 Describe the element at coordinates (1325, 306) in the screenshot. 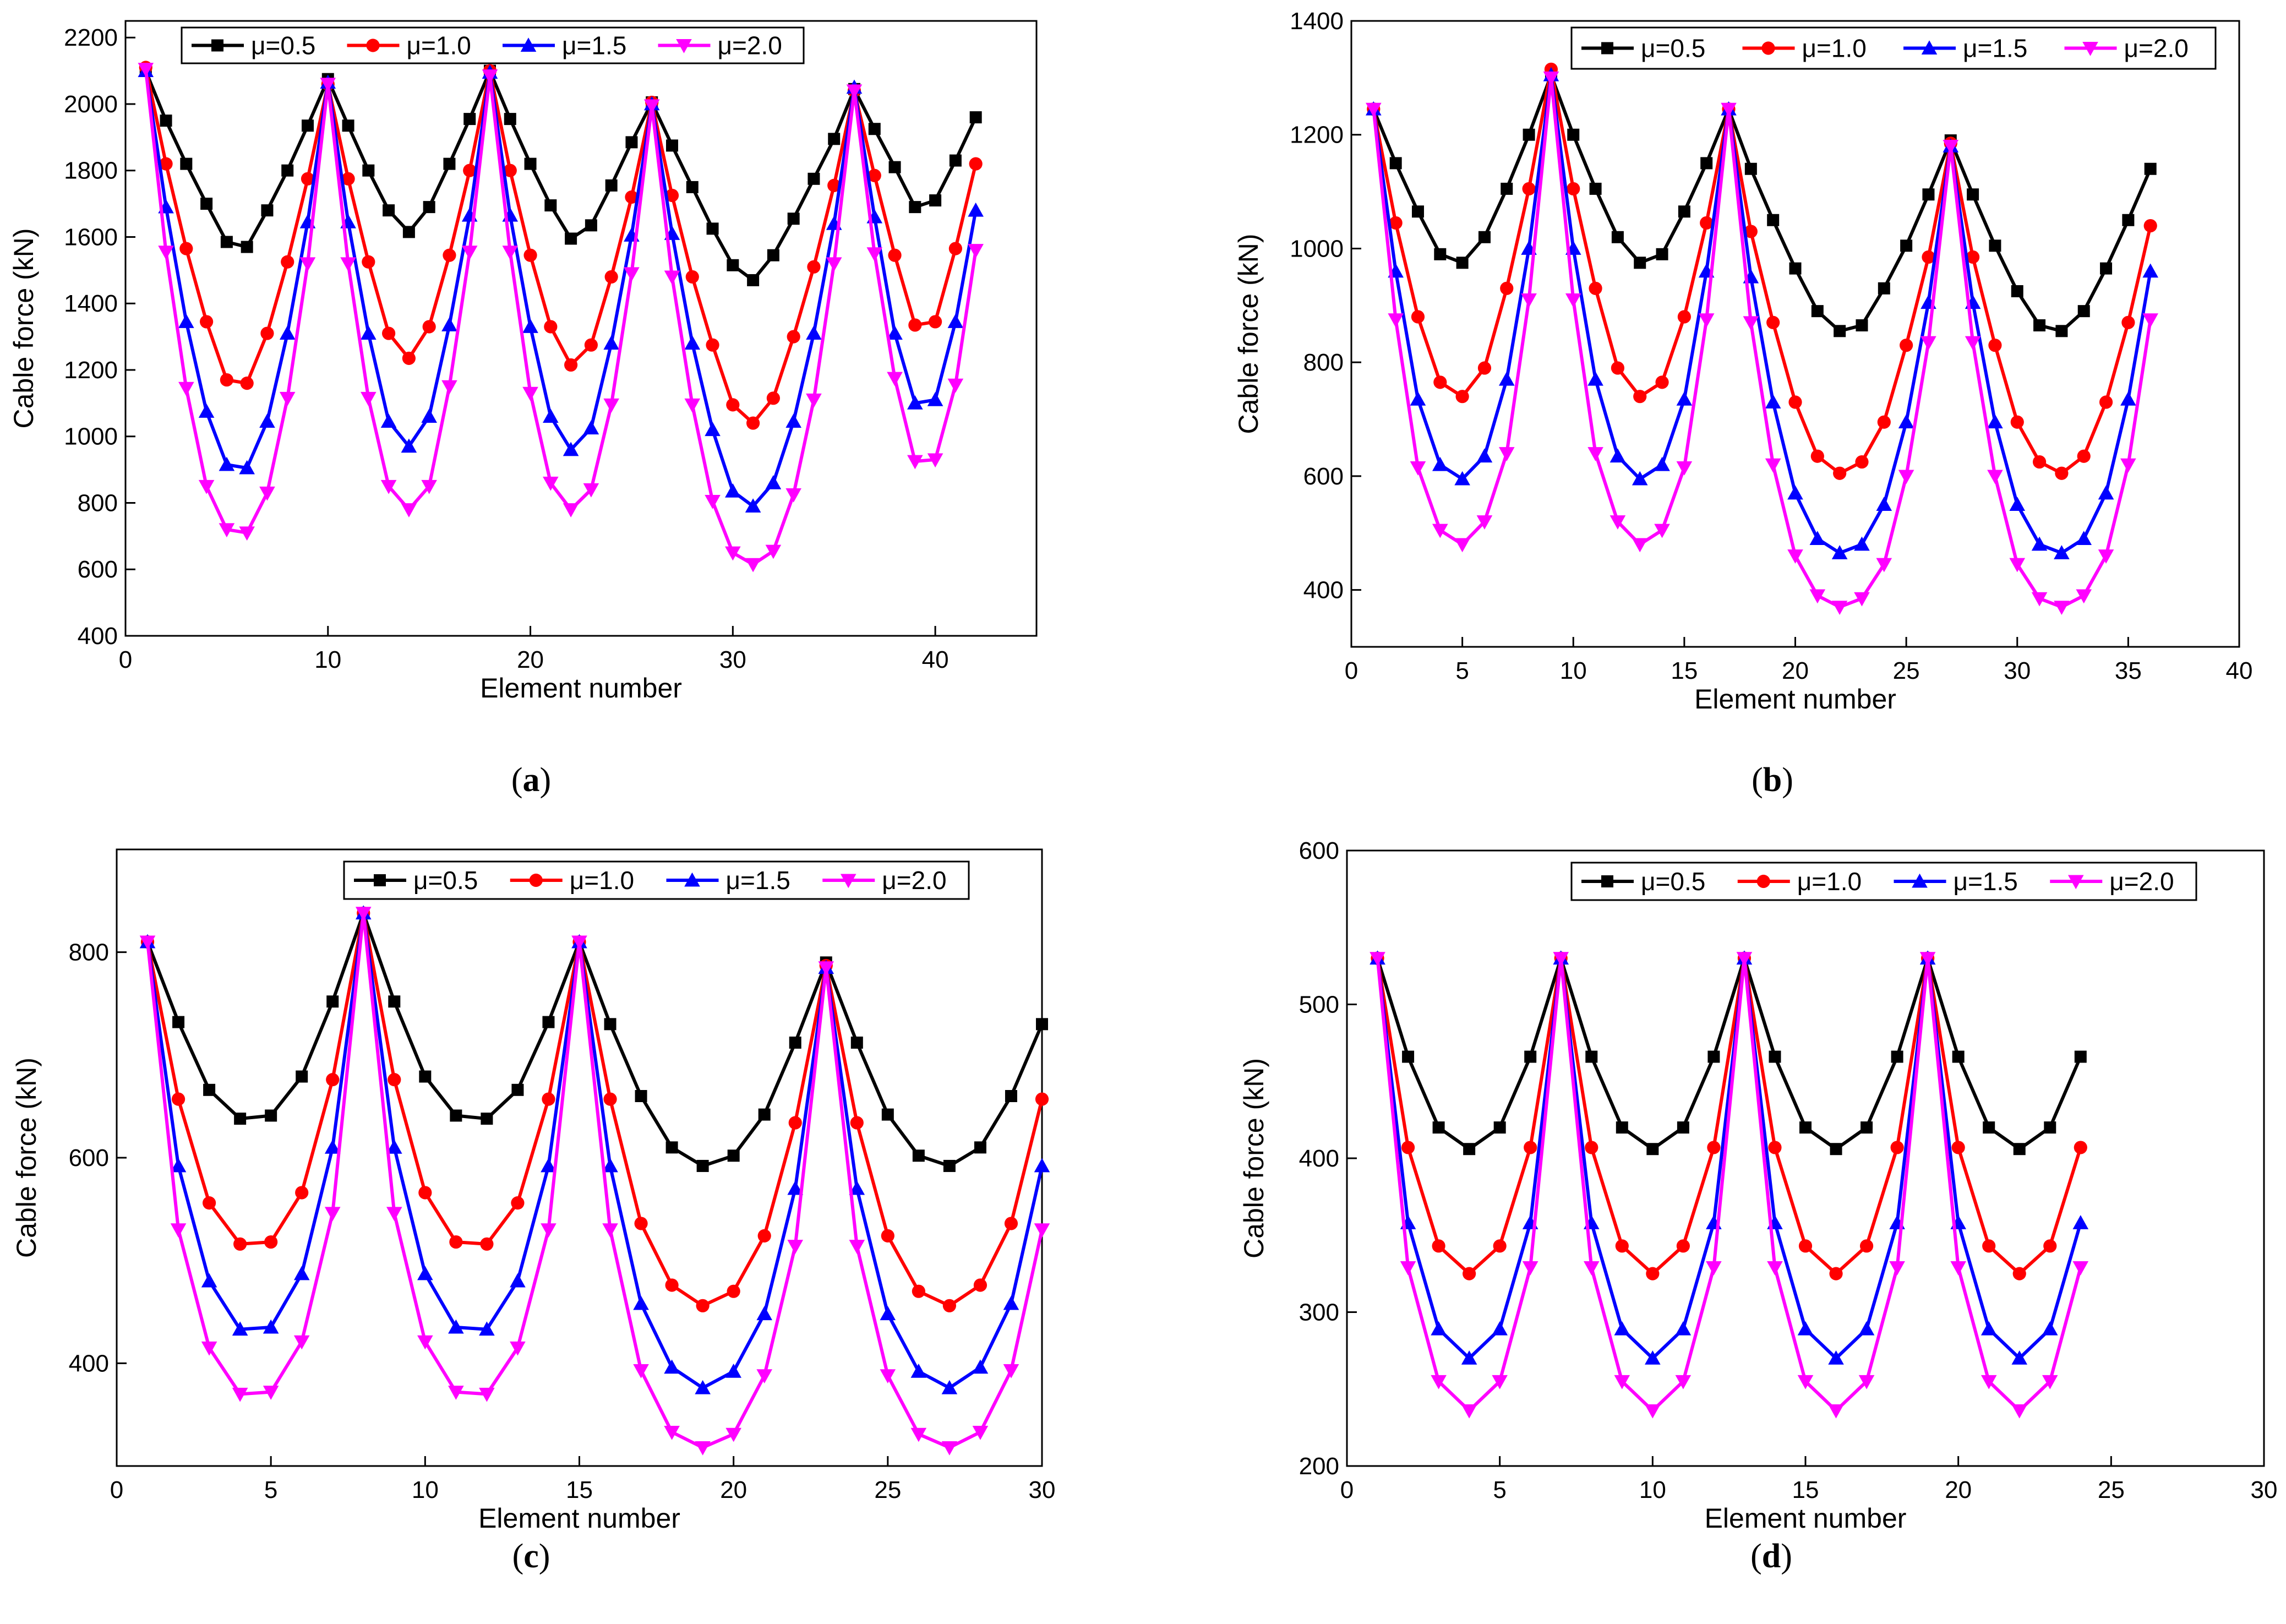

I see `y-axis-ticks: 400 600 800 1000 1200 1400` at that location.